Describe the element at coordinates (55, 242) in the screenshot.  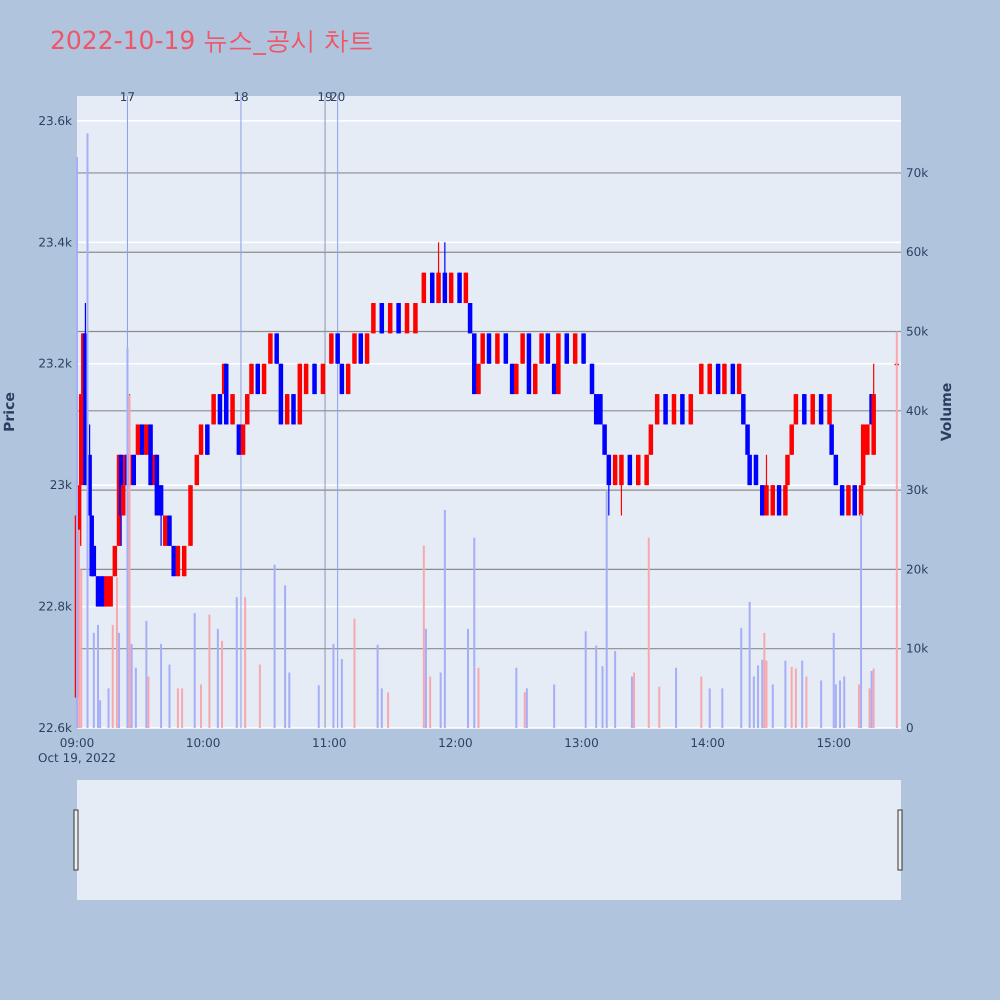
I see `y-tick-label: 23.4k` at that location.